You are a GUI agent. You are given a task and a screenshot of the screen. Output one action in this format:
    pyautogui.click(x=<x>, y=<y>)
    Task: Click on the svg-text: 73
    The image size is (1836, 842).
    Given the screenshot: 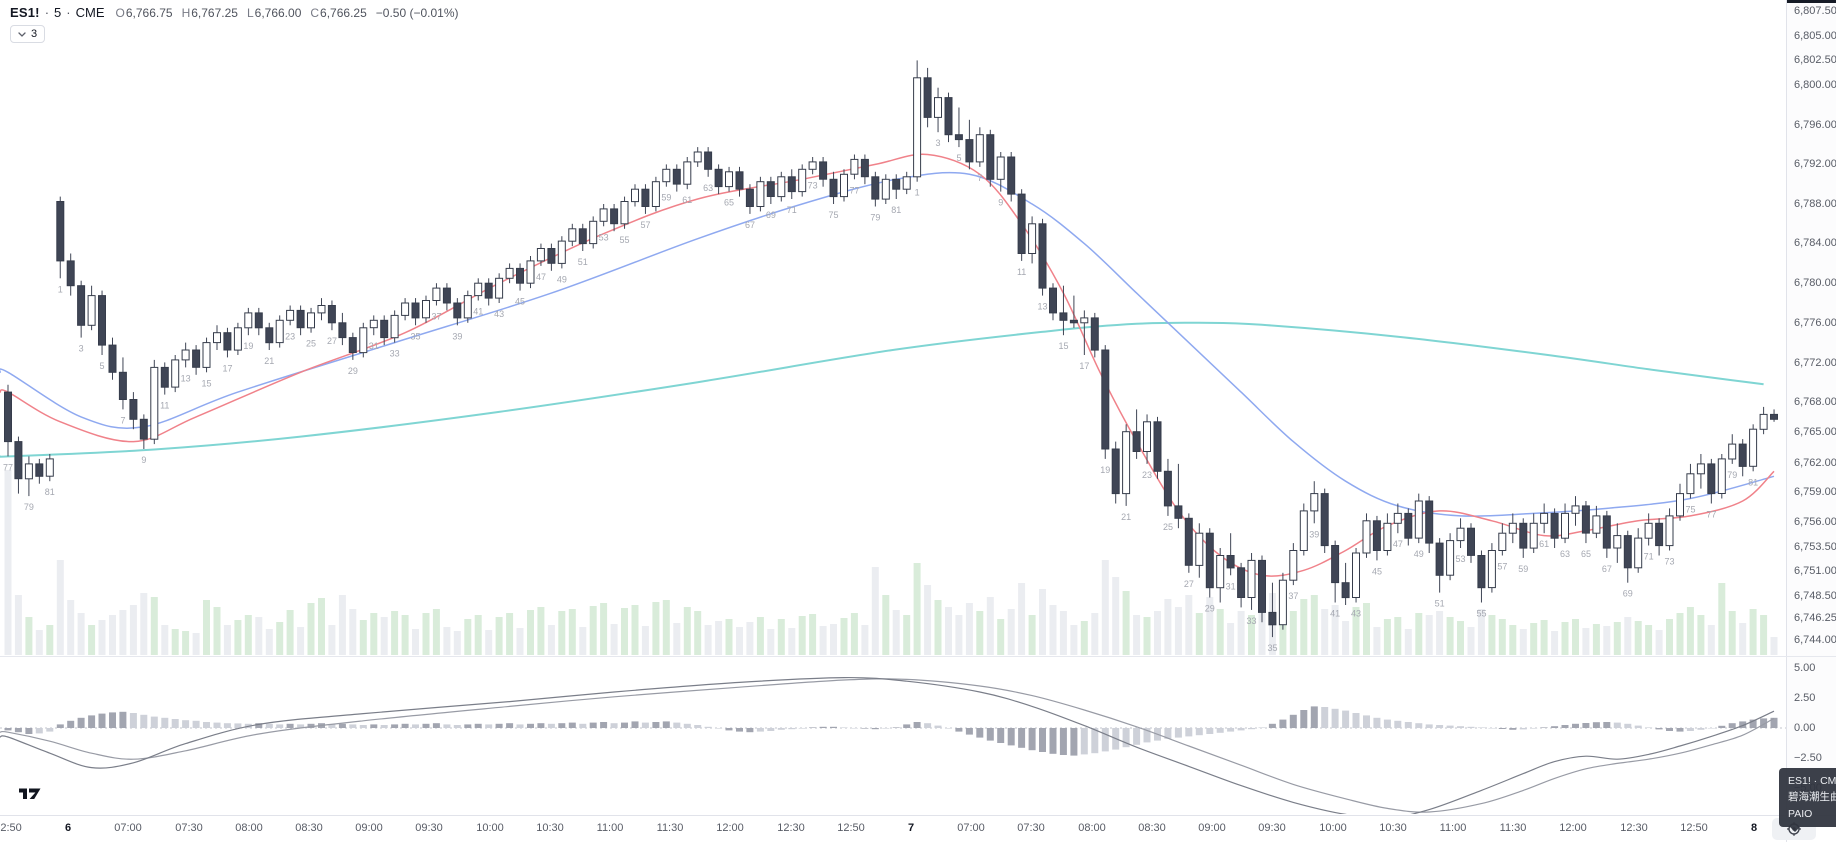 What is the action you would take?
    pyautogui.click(x=1670, y=562)
    